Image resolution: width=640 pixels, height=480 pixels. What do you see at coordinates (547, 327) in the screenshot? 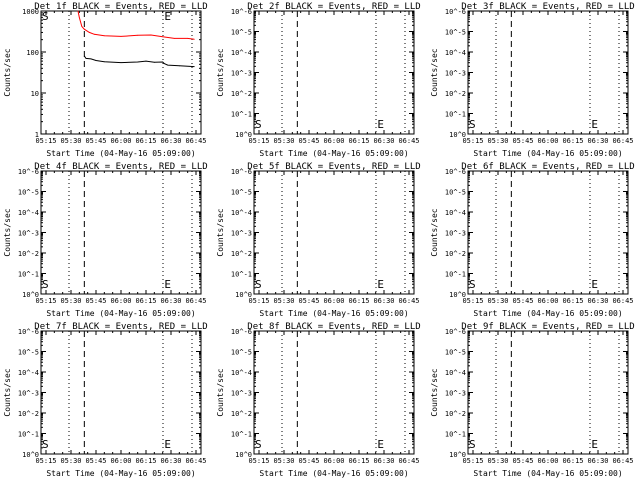
I see `plot-title: Det 9f BLACK = Events, RED = LLD` at bounding box center [547, 327].